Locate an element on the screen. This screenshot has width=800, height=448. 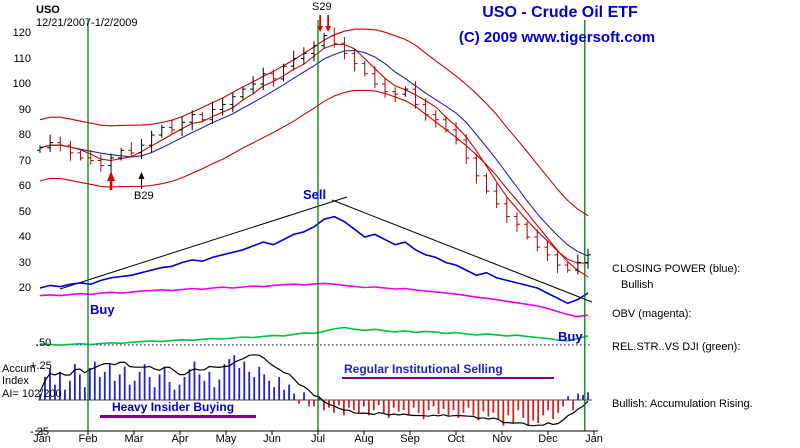
buy-label-feb: Buy is located at coordinates (102, 309).